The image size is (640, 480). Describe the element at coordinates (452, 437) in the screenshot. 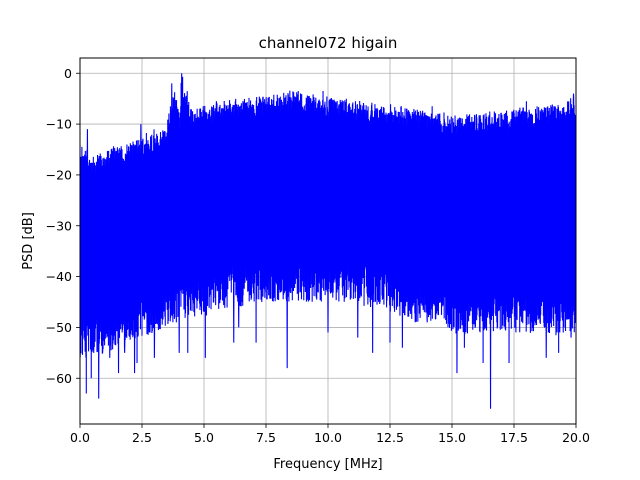

I see `x-tick-label: 15.0` at that location.